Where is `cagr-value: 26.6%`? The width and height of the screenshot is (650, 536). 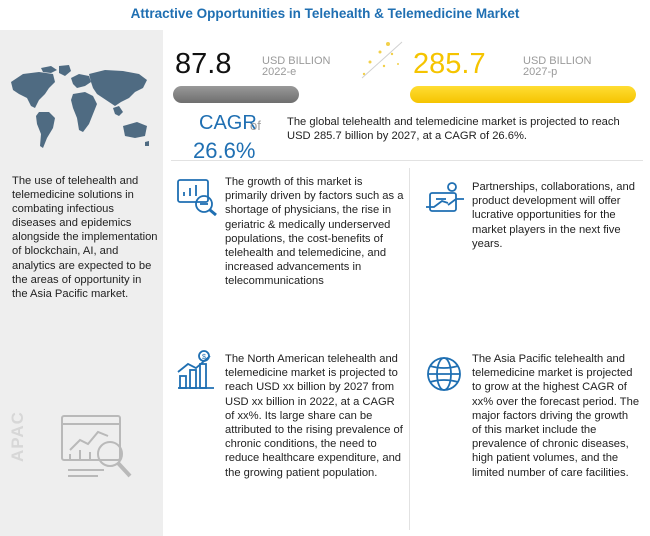
cagr-value: 26.6% is located at coordinates (224, 150).